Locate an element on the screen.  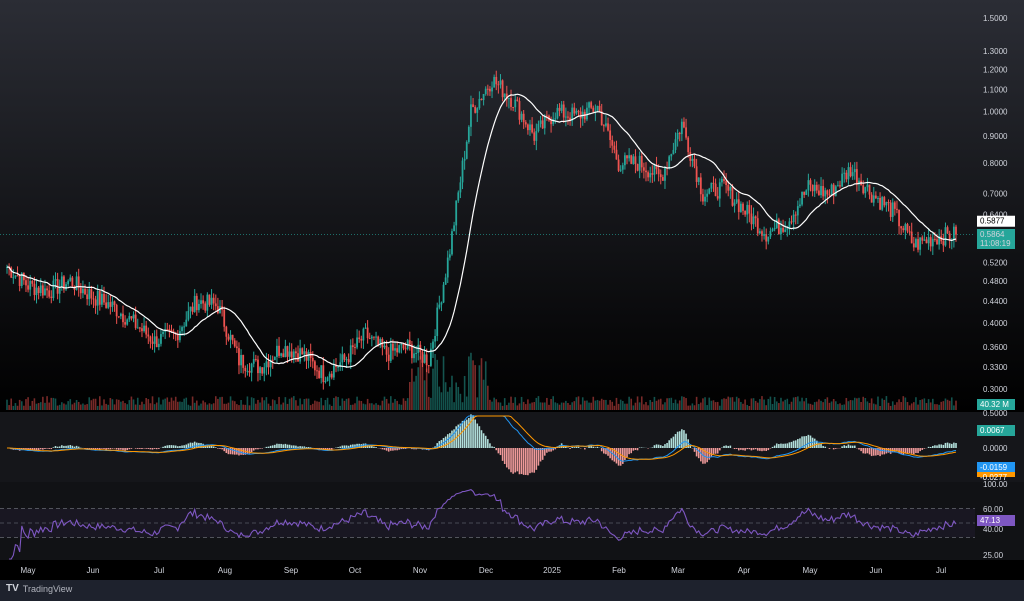
signal-value-label: -0.0277 is located at coordinates (994, 477).